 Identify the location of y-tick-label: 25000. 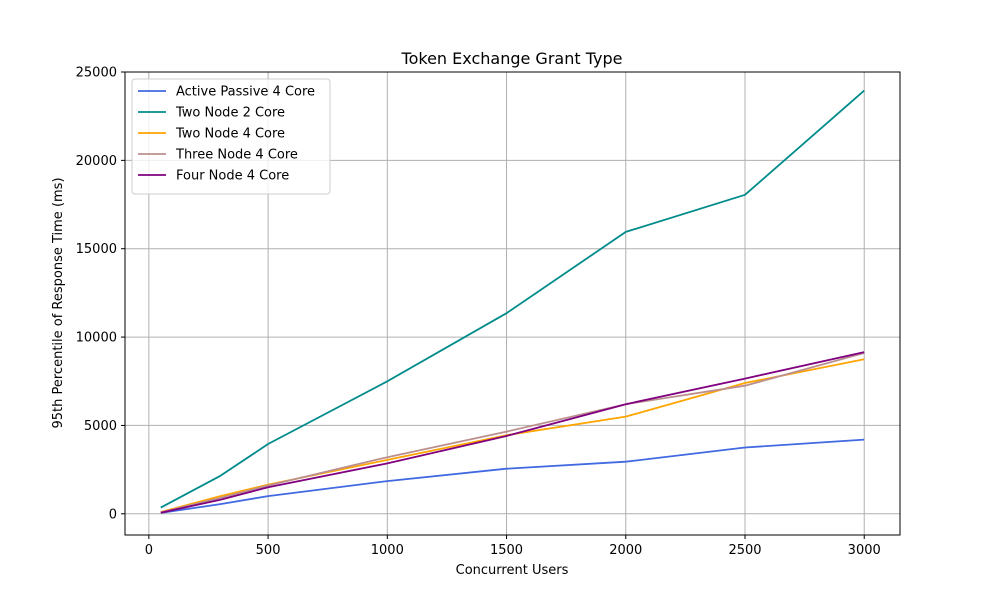
(96, 73).